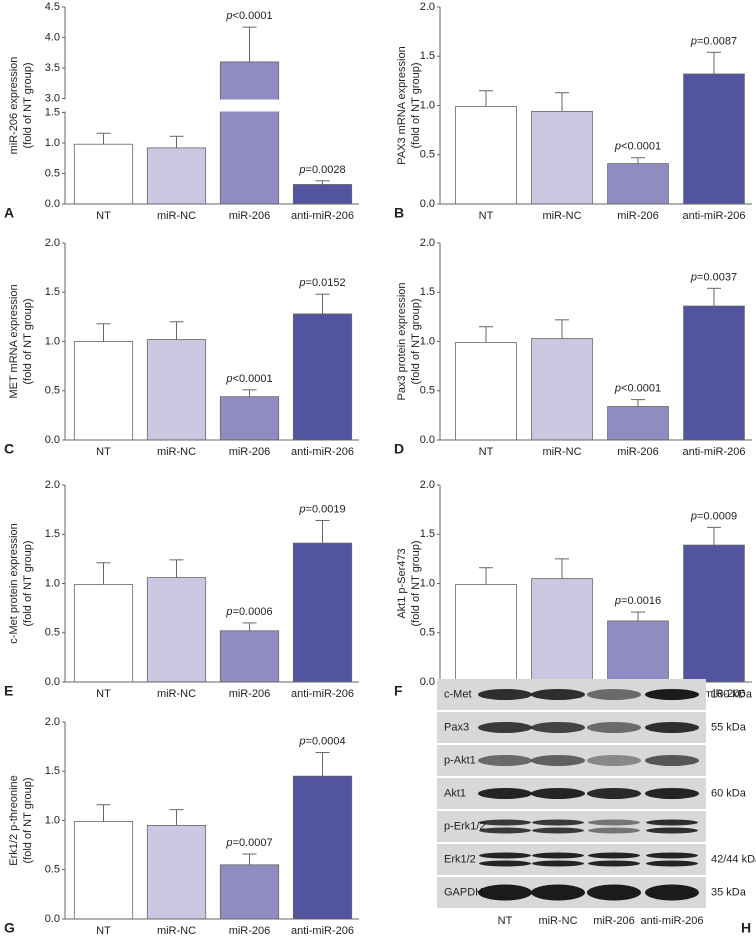  I want to click on blot-size-label: 160 kDa, so click(732, 694).